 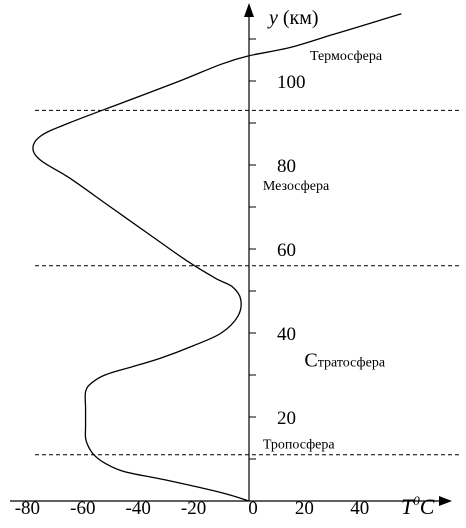 What do you see at coordinates (445, 501) in the screenshot?
I see `x-axis-arrow` at bounding box center [445, 501].